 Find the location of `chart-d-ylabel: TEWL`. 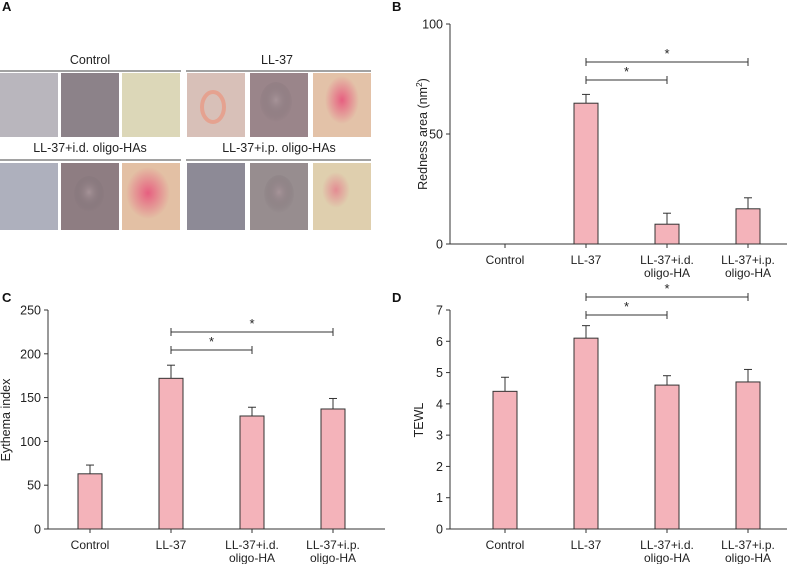

chart-d-ylabel: TEWL is located at coordinates (419, 420).